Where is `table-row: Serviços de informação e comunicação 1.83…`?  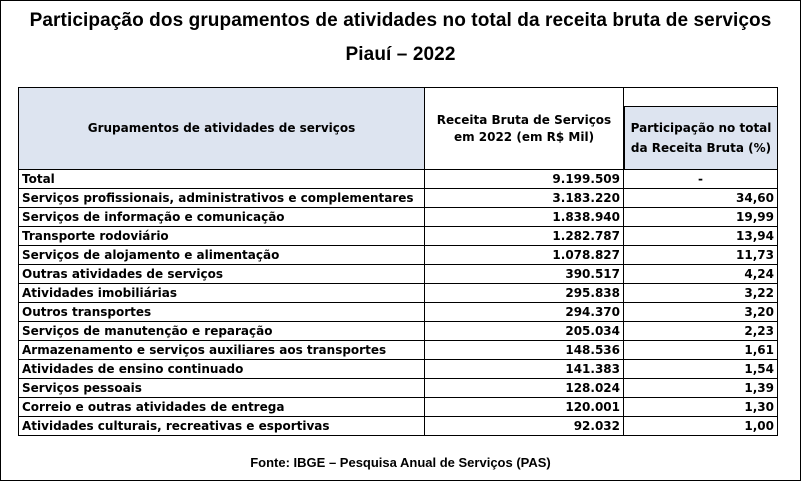 table-row: Serviços de informação e comunicação 1.83… is located at coordinates (398, 217).